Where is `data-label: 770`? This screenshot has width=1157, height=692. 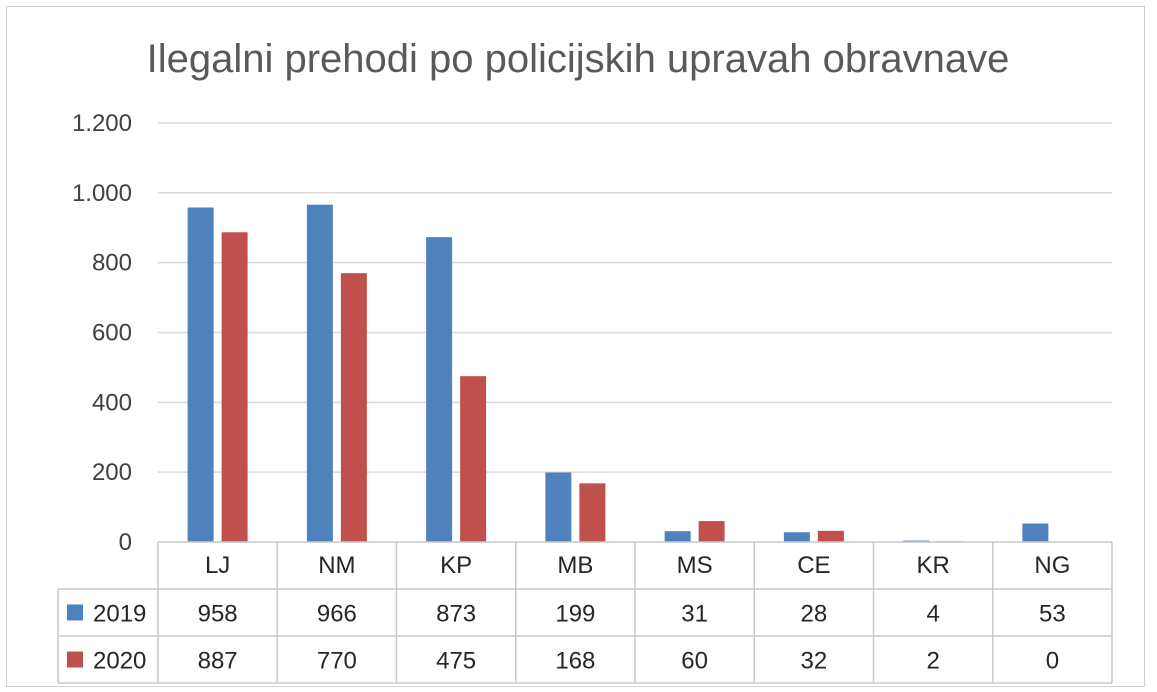
data-label: 770 is located at coordinates (337, 661).